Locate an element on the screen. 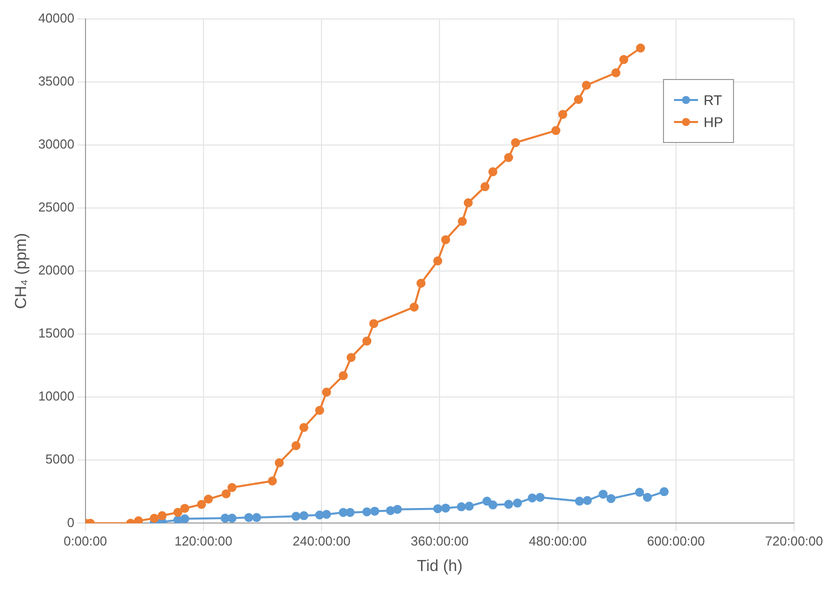  legend-label: HP is located at coordinates (714, 122).